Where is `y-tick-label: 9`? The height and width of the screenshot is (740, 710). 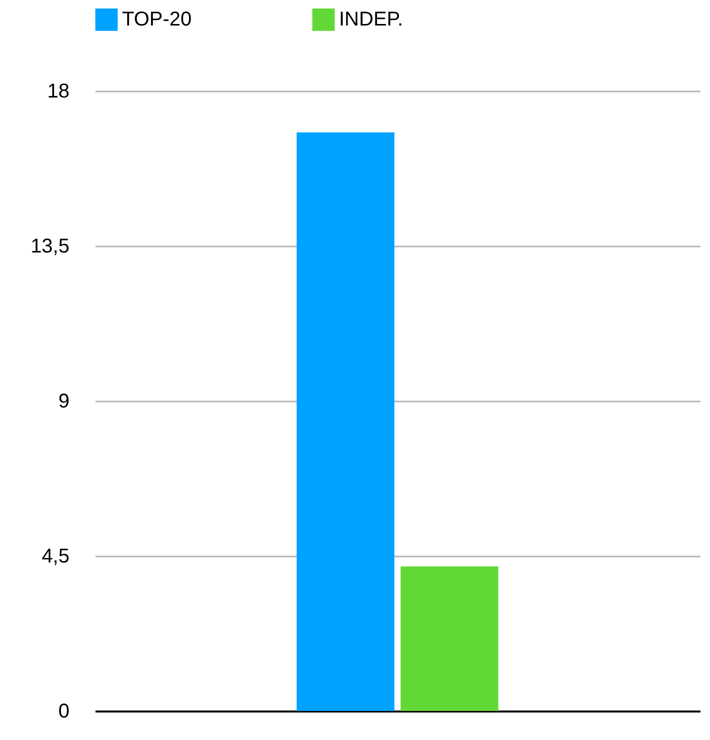
y-tick-label: 9 is located at coordinates (64, 401).